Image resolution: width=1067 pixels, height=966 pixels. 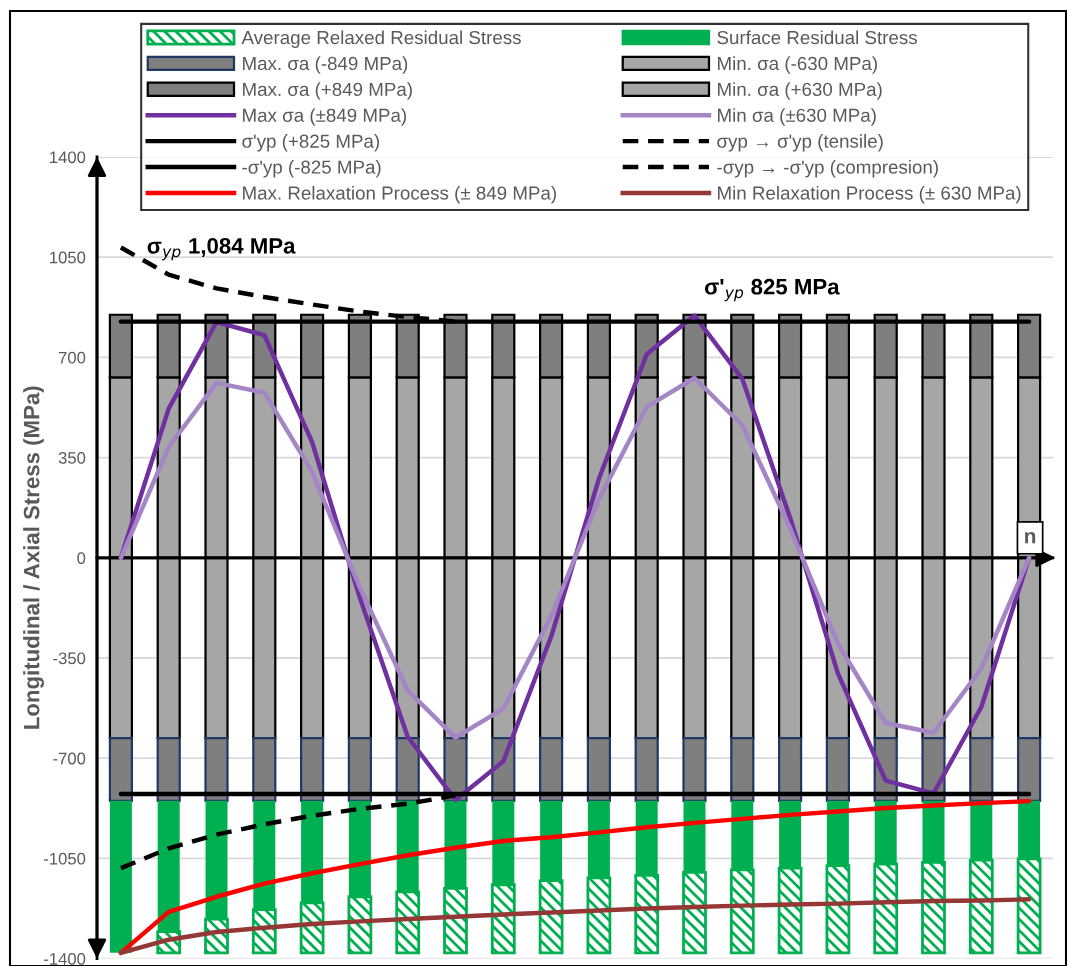 I want to click on legend-label: -σ'yp (-825 MPa), so click(x=311, y=169).